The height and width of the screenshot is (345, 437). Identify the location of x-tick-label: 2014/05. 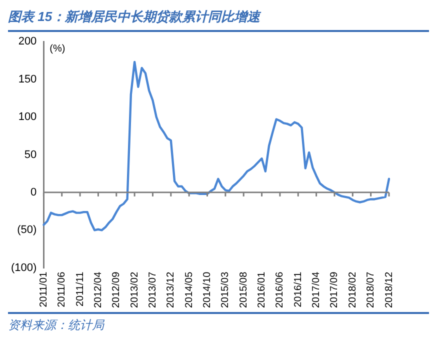
(189, 289).